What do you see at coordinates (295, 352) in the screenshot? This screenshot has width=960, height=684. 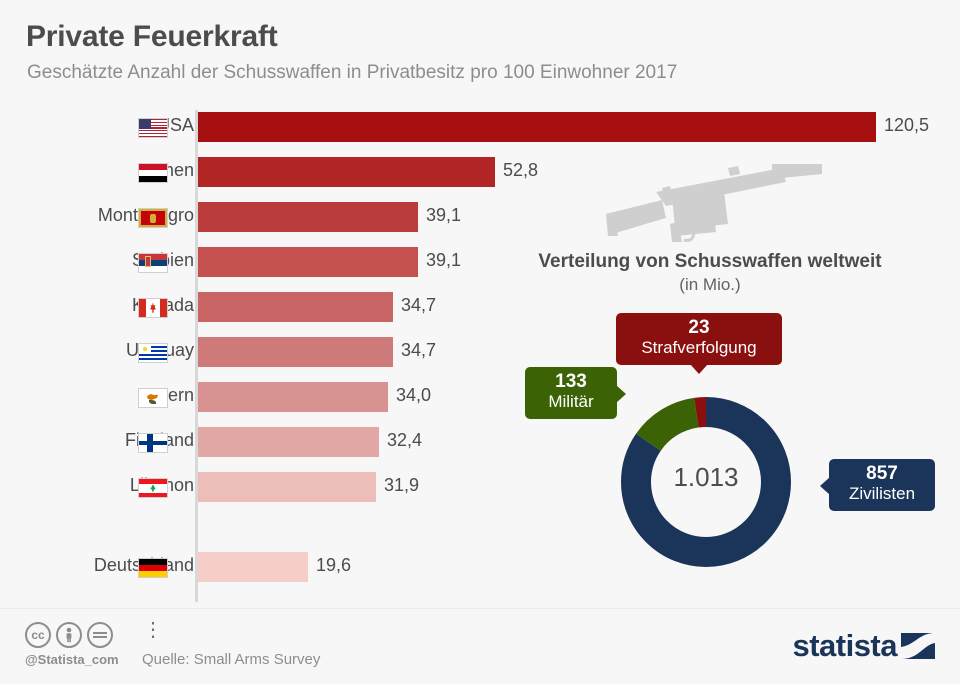 I see `bar-uruguay` at bounding box center [295, 352].